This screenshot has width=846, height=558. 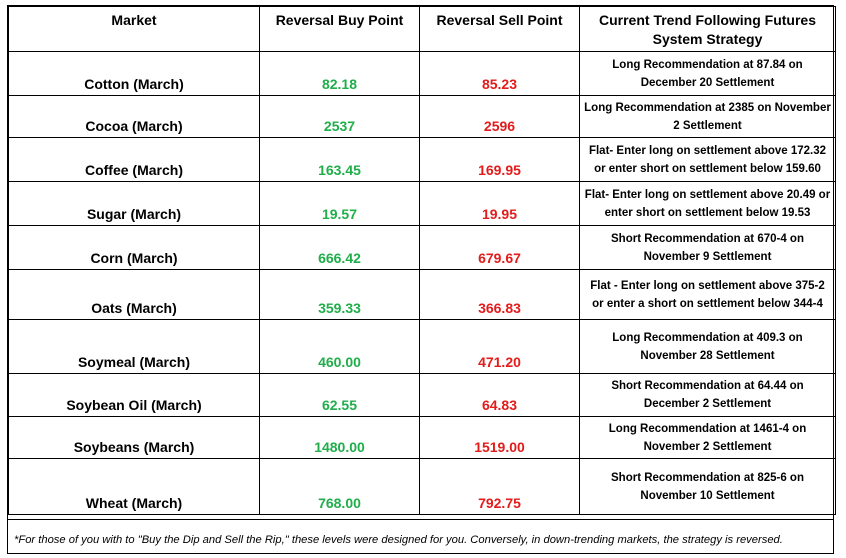 What do you see at coordinates (499, 116) in the screenshot?
I see `sell-point-cell: 2596` at bounding box center [499, 116].